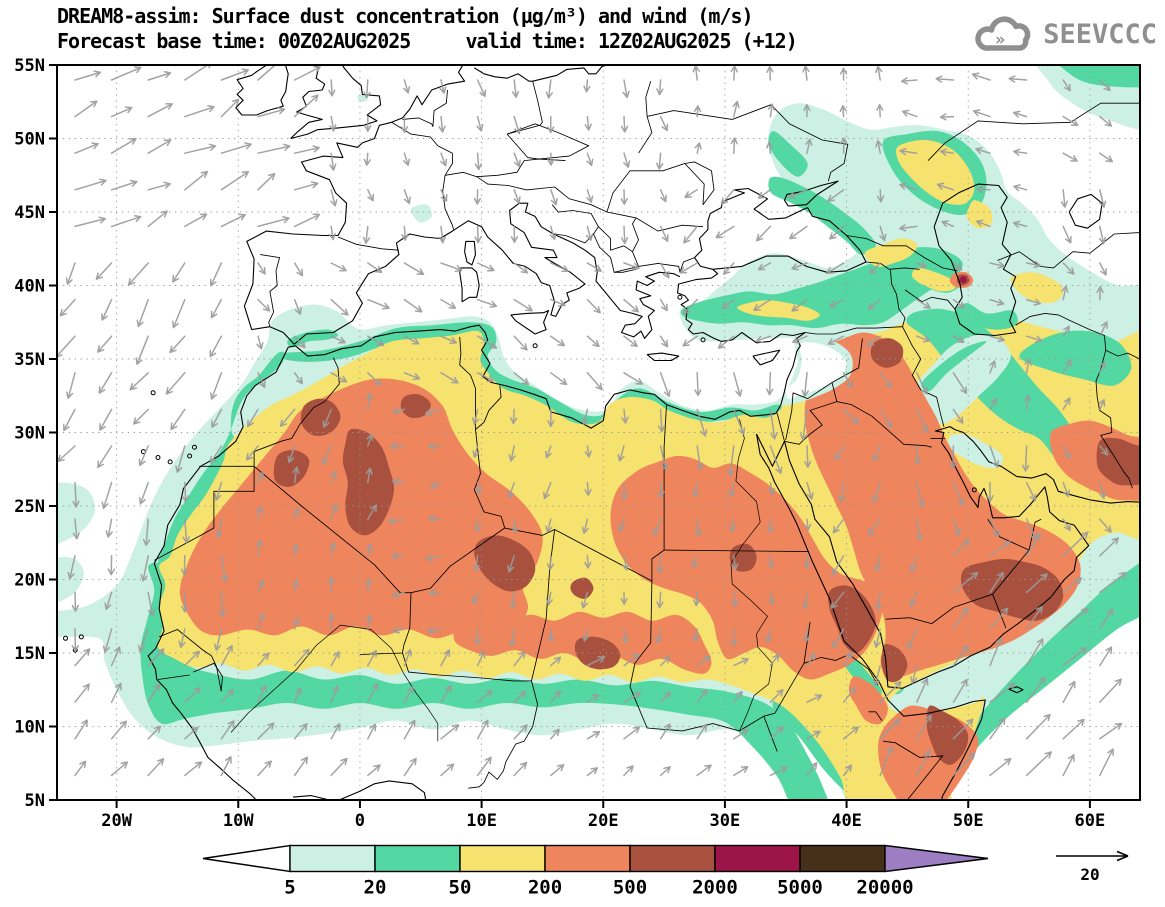 The height and width of the screenshot is (907, 1165). What do you see at coordinates (360, 821) in the screenshot?
I see `lon-tick-label: 0` at bounding box center [360, 821].